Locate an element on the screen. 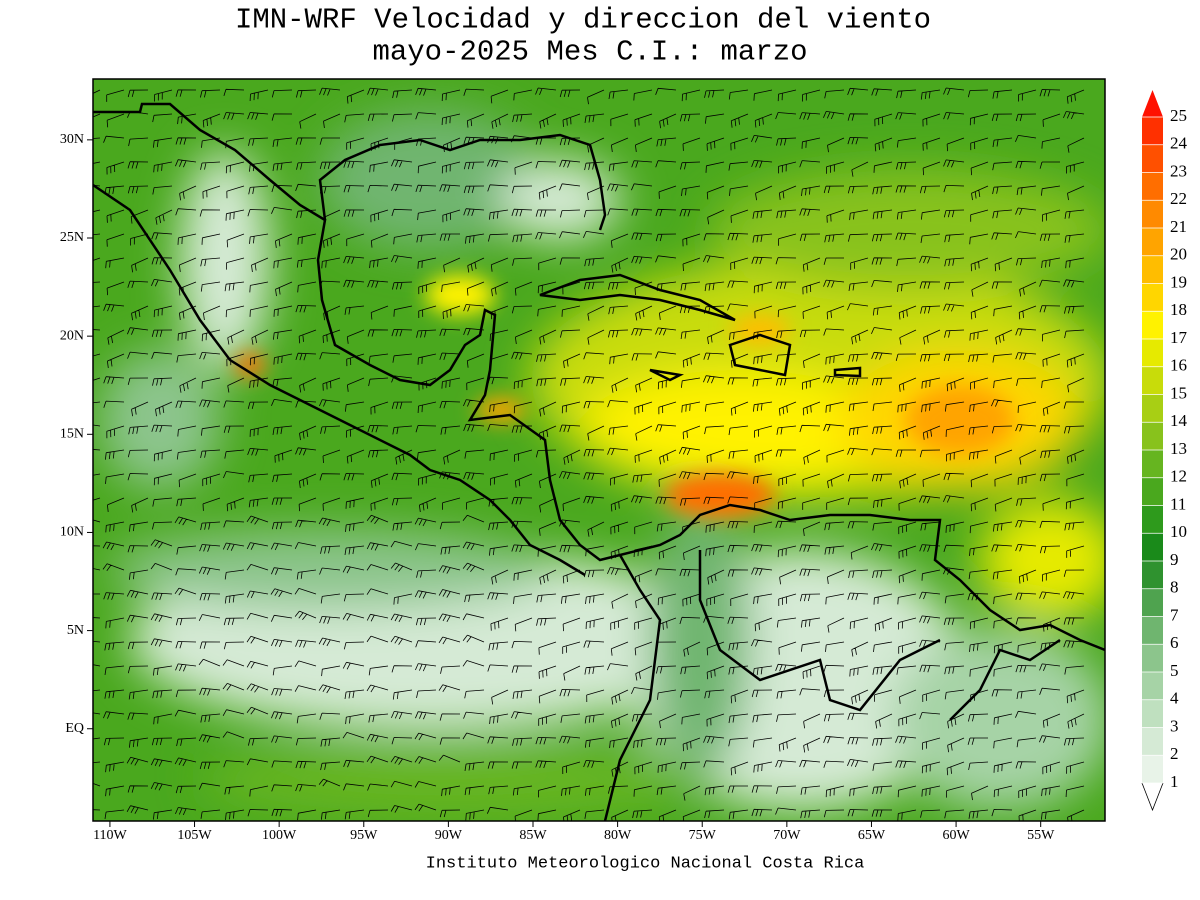 The height and width of the screenshot is (900, 1200). lon-tick-label: 85W is located at coordinates (533, 835).